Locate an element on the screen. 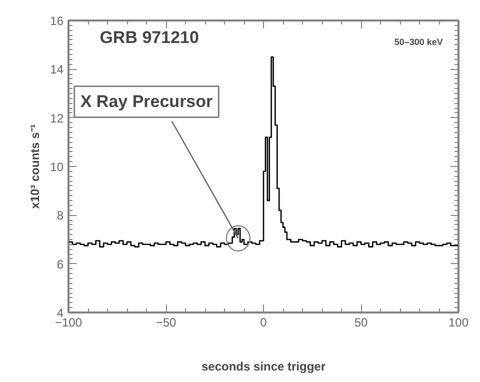  y-tick-label: 8 is located at coordinates (60, 215).